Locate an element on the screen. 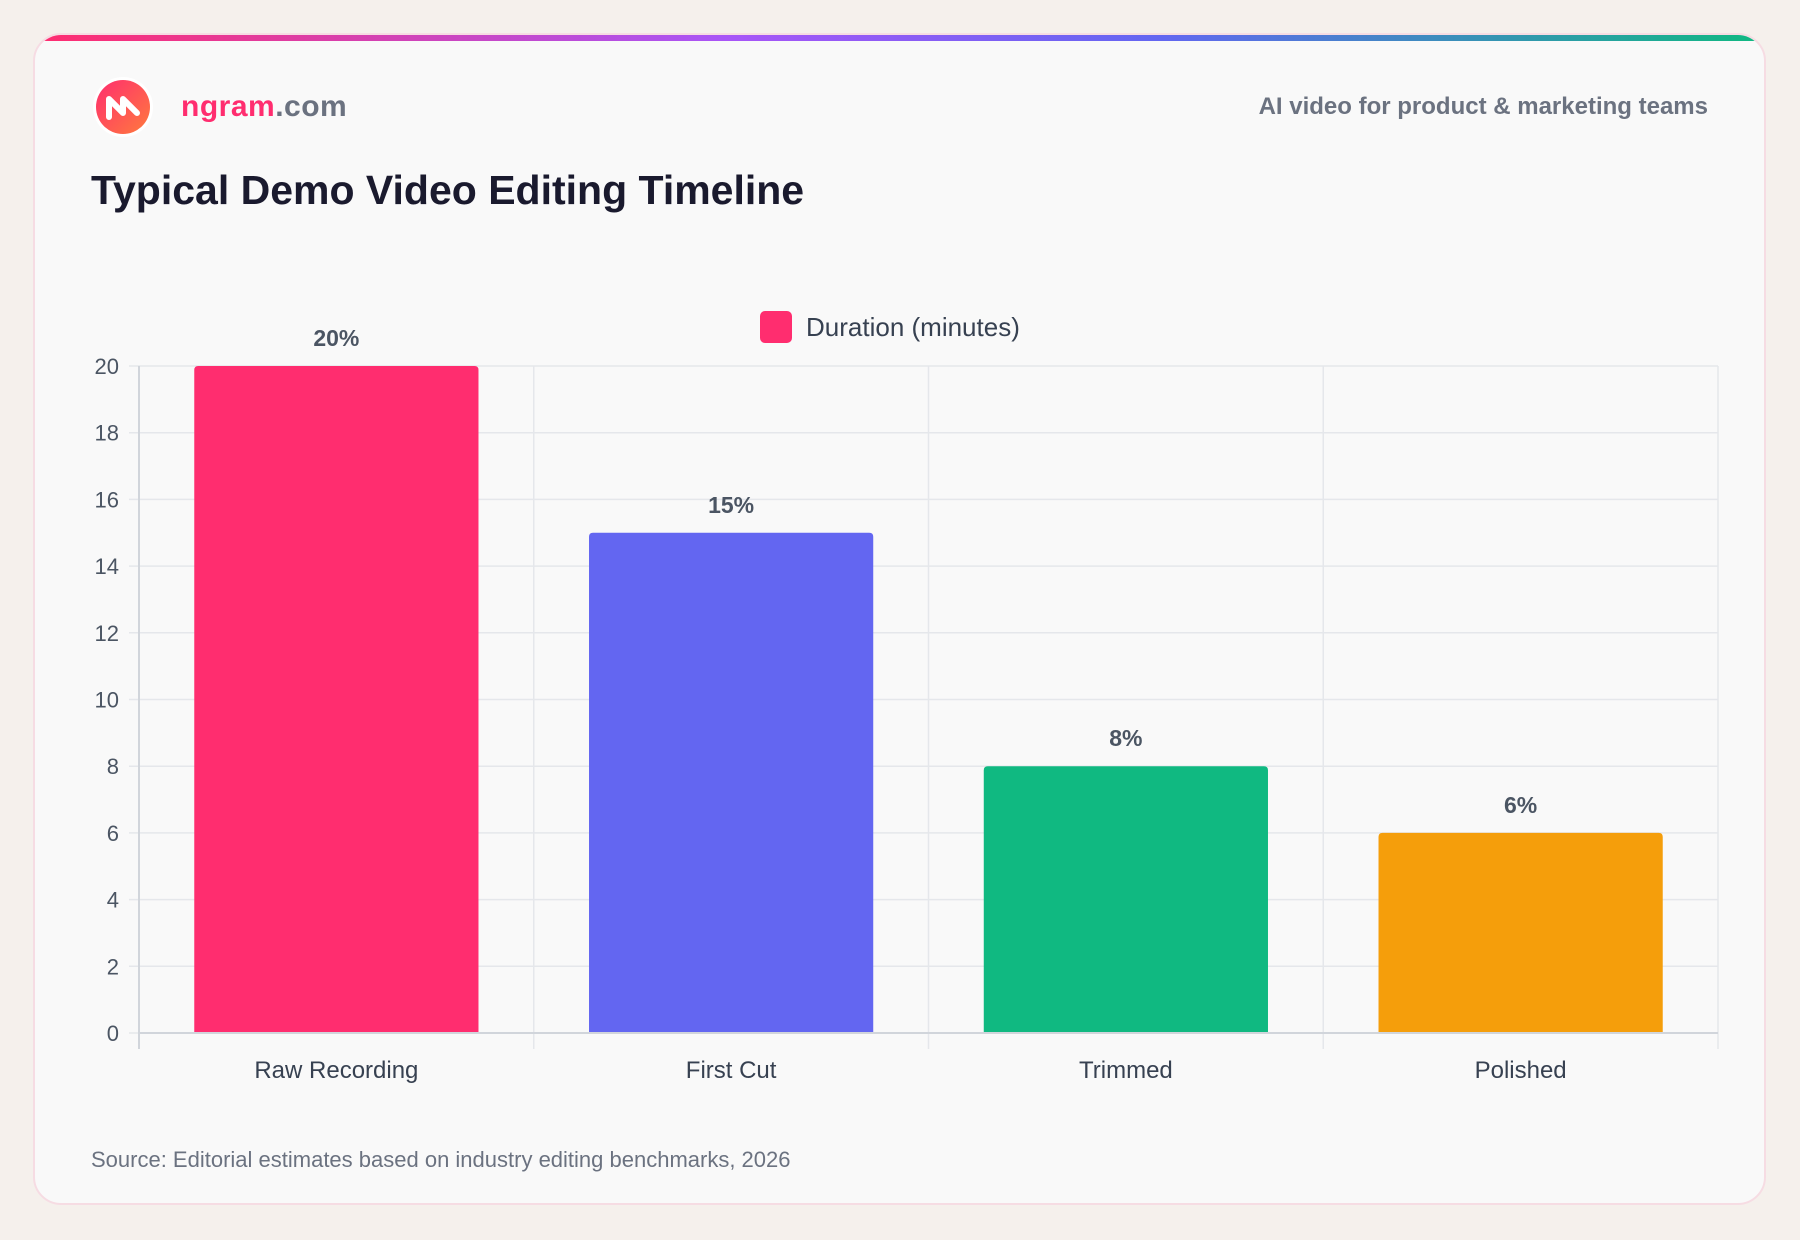  brand-name-domain: .com is located at coordinates (311, 106).